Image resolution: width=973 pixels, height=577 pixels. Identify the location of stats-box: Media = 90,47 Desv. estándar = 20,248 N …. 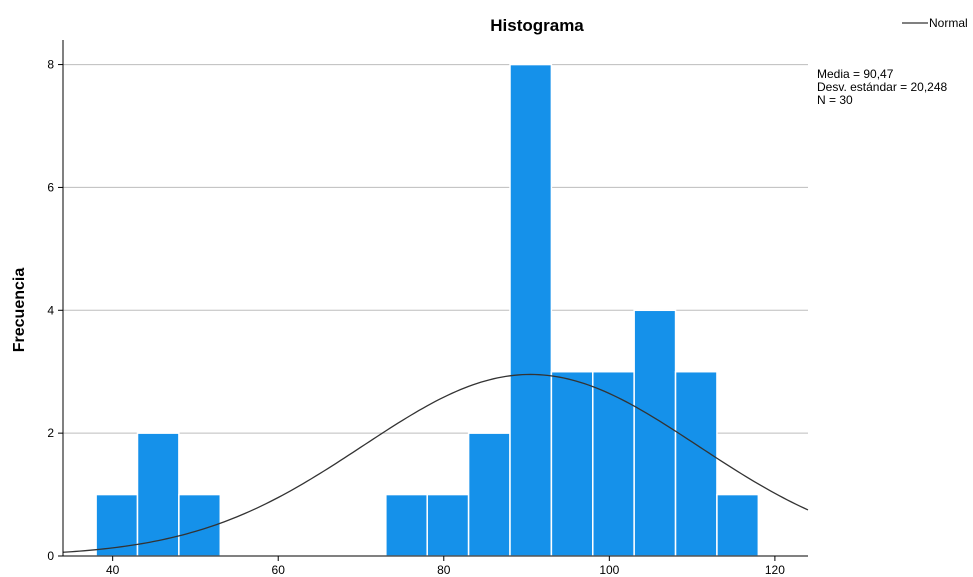
(882, 87).